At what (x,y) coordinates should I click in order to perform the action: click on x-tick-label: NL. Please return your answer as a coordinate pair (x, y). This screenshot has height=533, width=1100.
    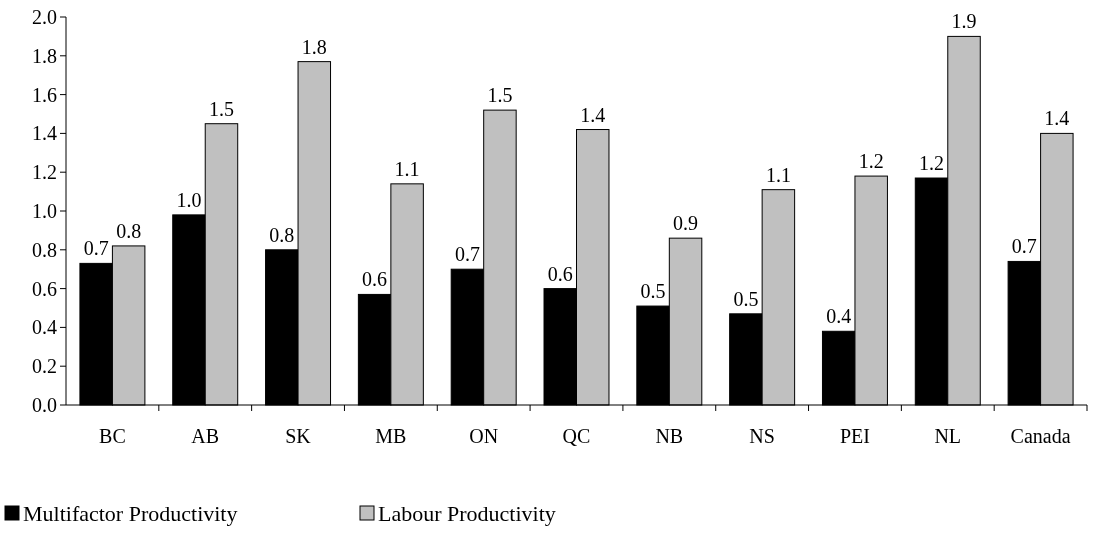
    Looking at the image, I should click on (948, 436).